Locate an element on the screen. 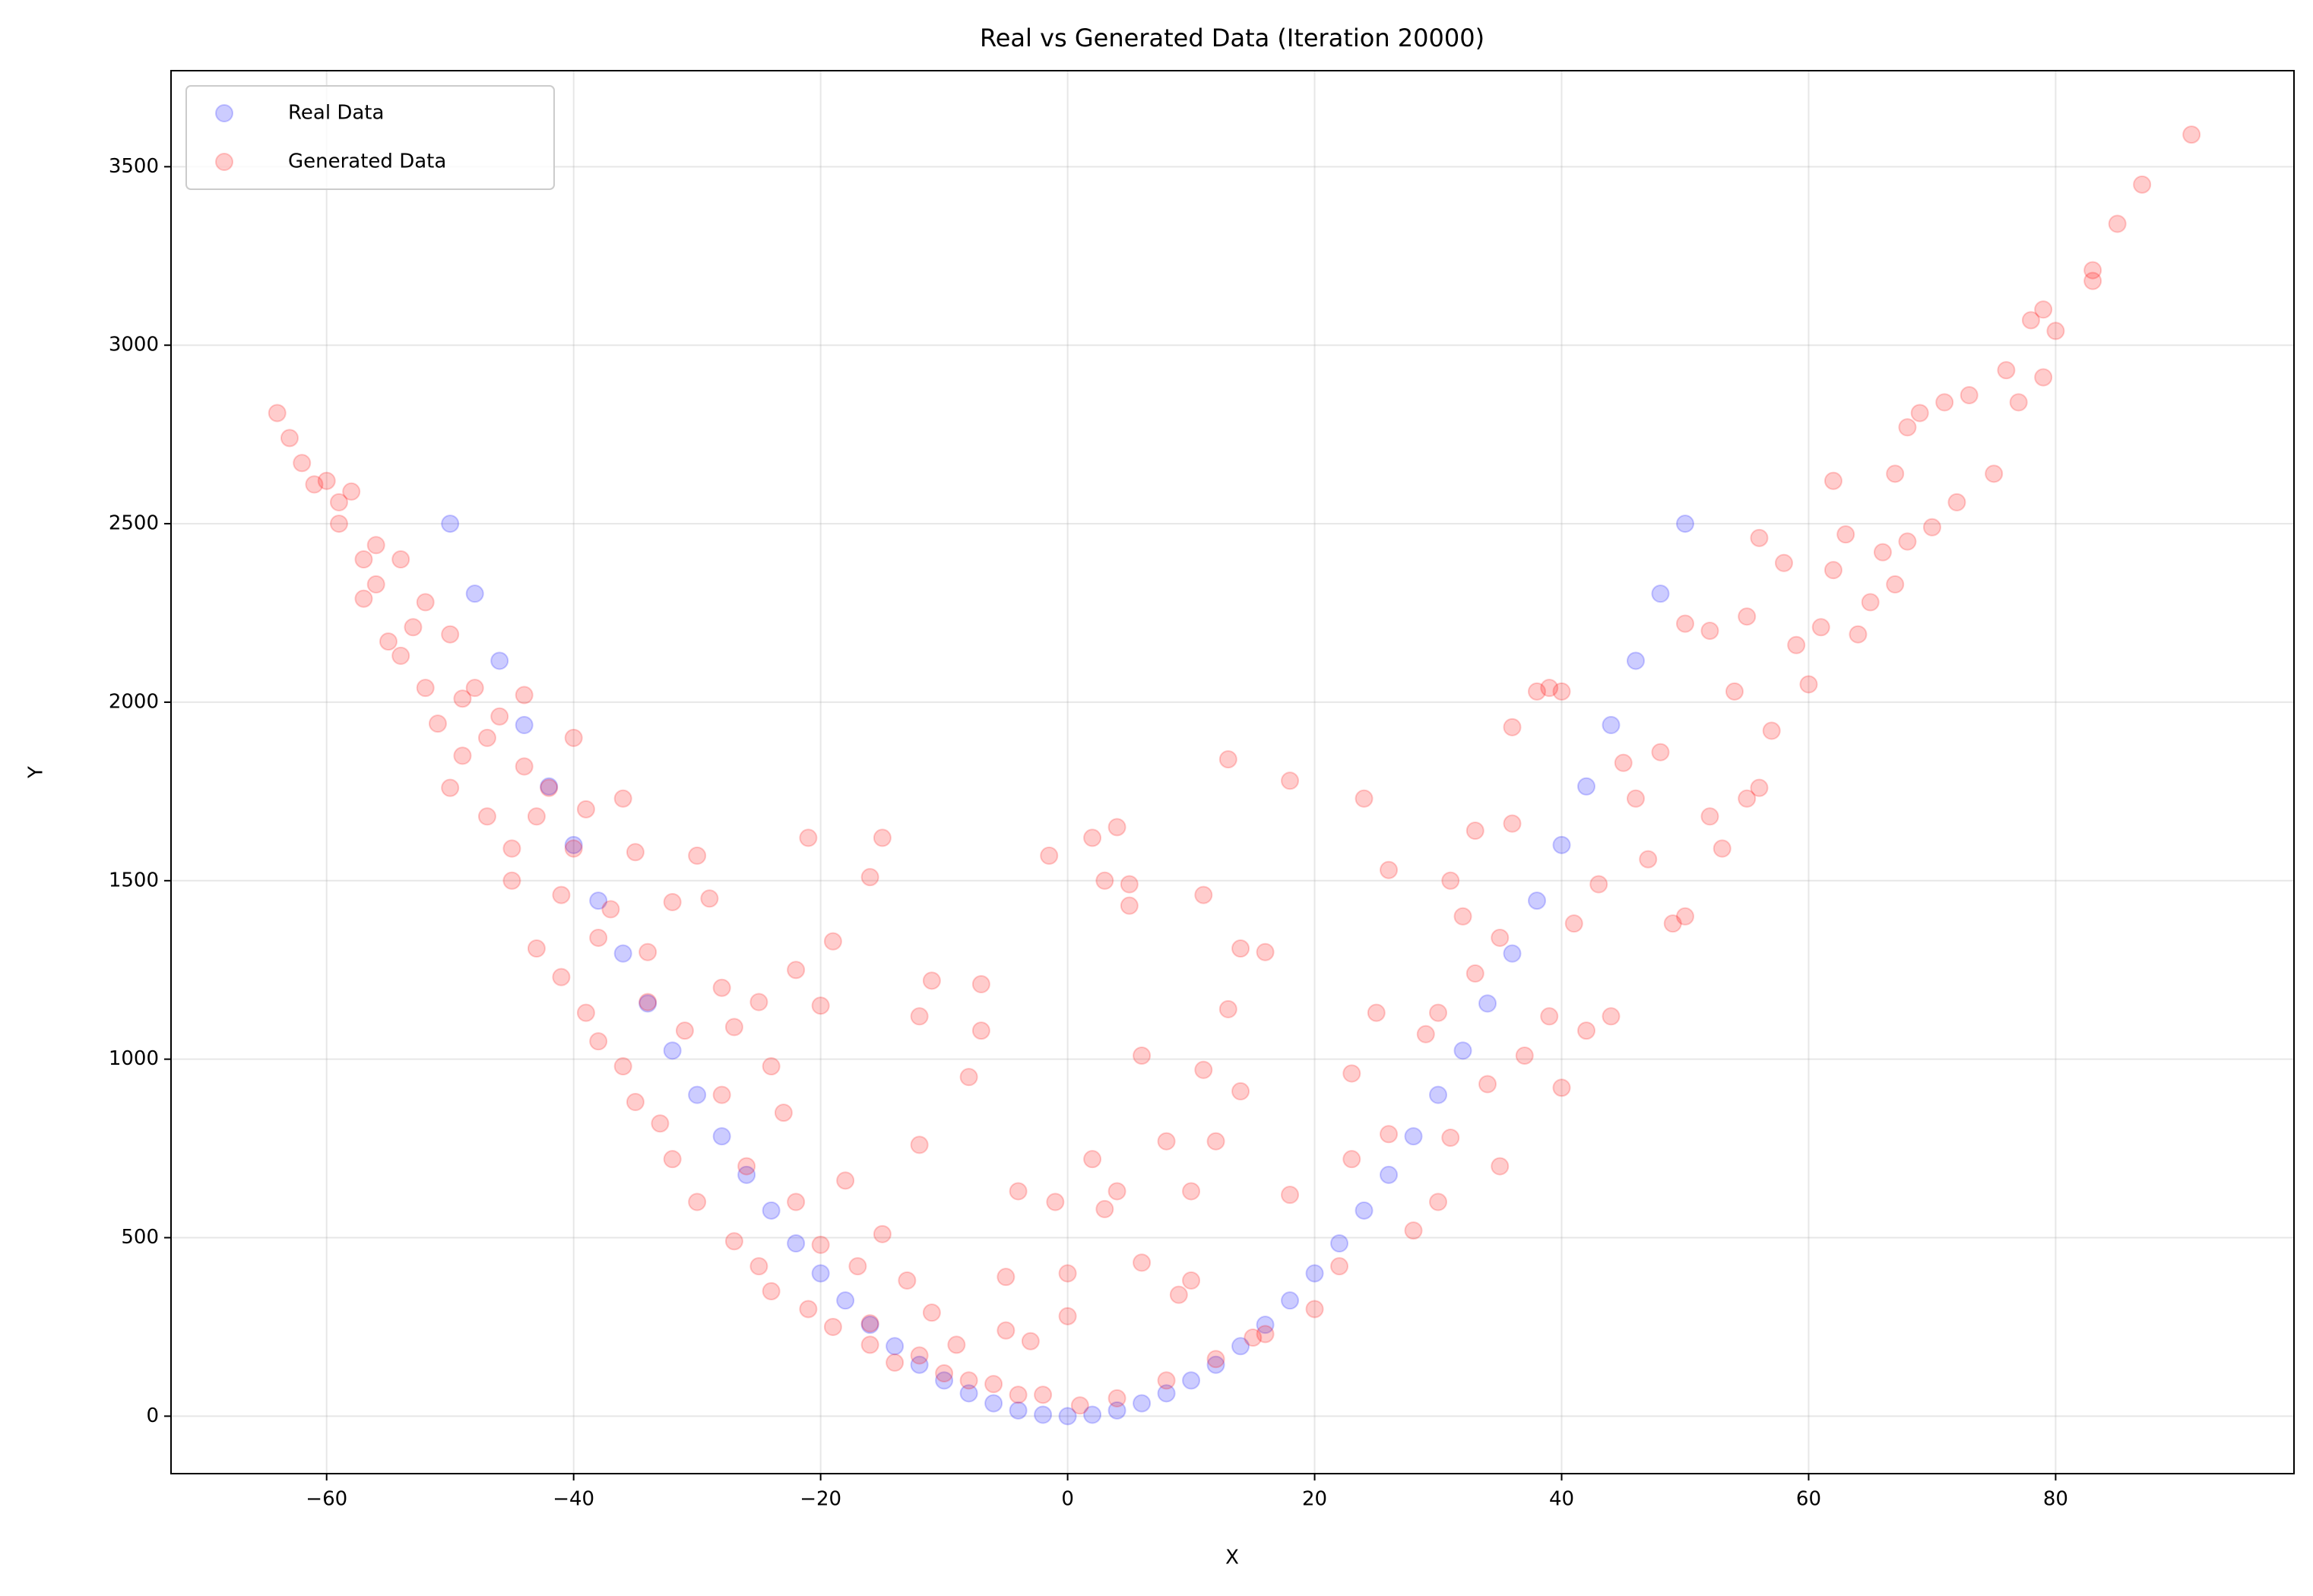 The image size is (2313, 1596). y-axis-label: Y is located at coordinates (36, 773).